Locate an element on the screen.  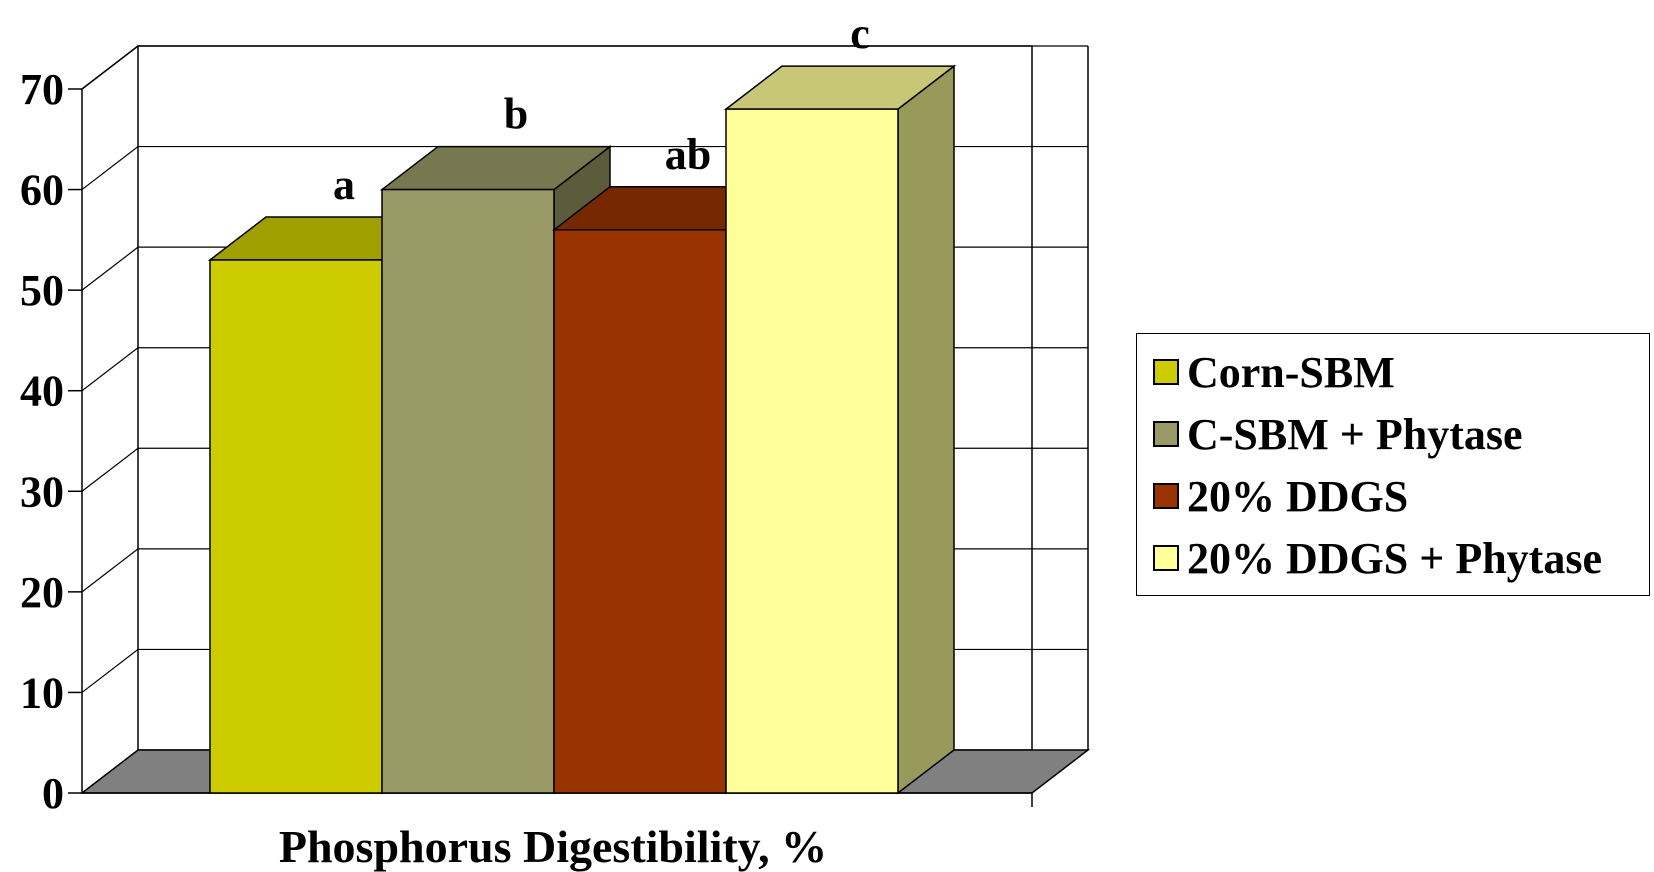
bar-annotation: c is located at coordinates (860, 33).